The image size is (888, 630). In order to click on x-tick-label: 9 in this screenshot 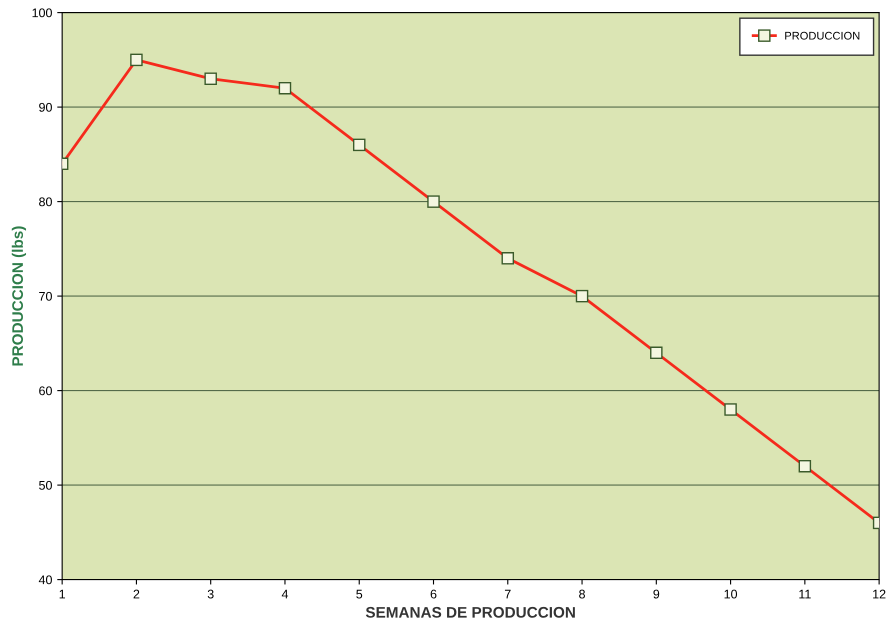, I will do `click(656, 594)`.